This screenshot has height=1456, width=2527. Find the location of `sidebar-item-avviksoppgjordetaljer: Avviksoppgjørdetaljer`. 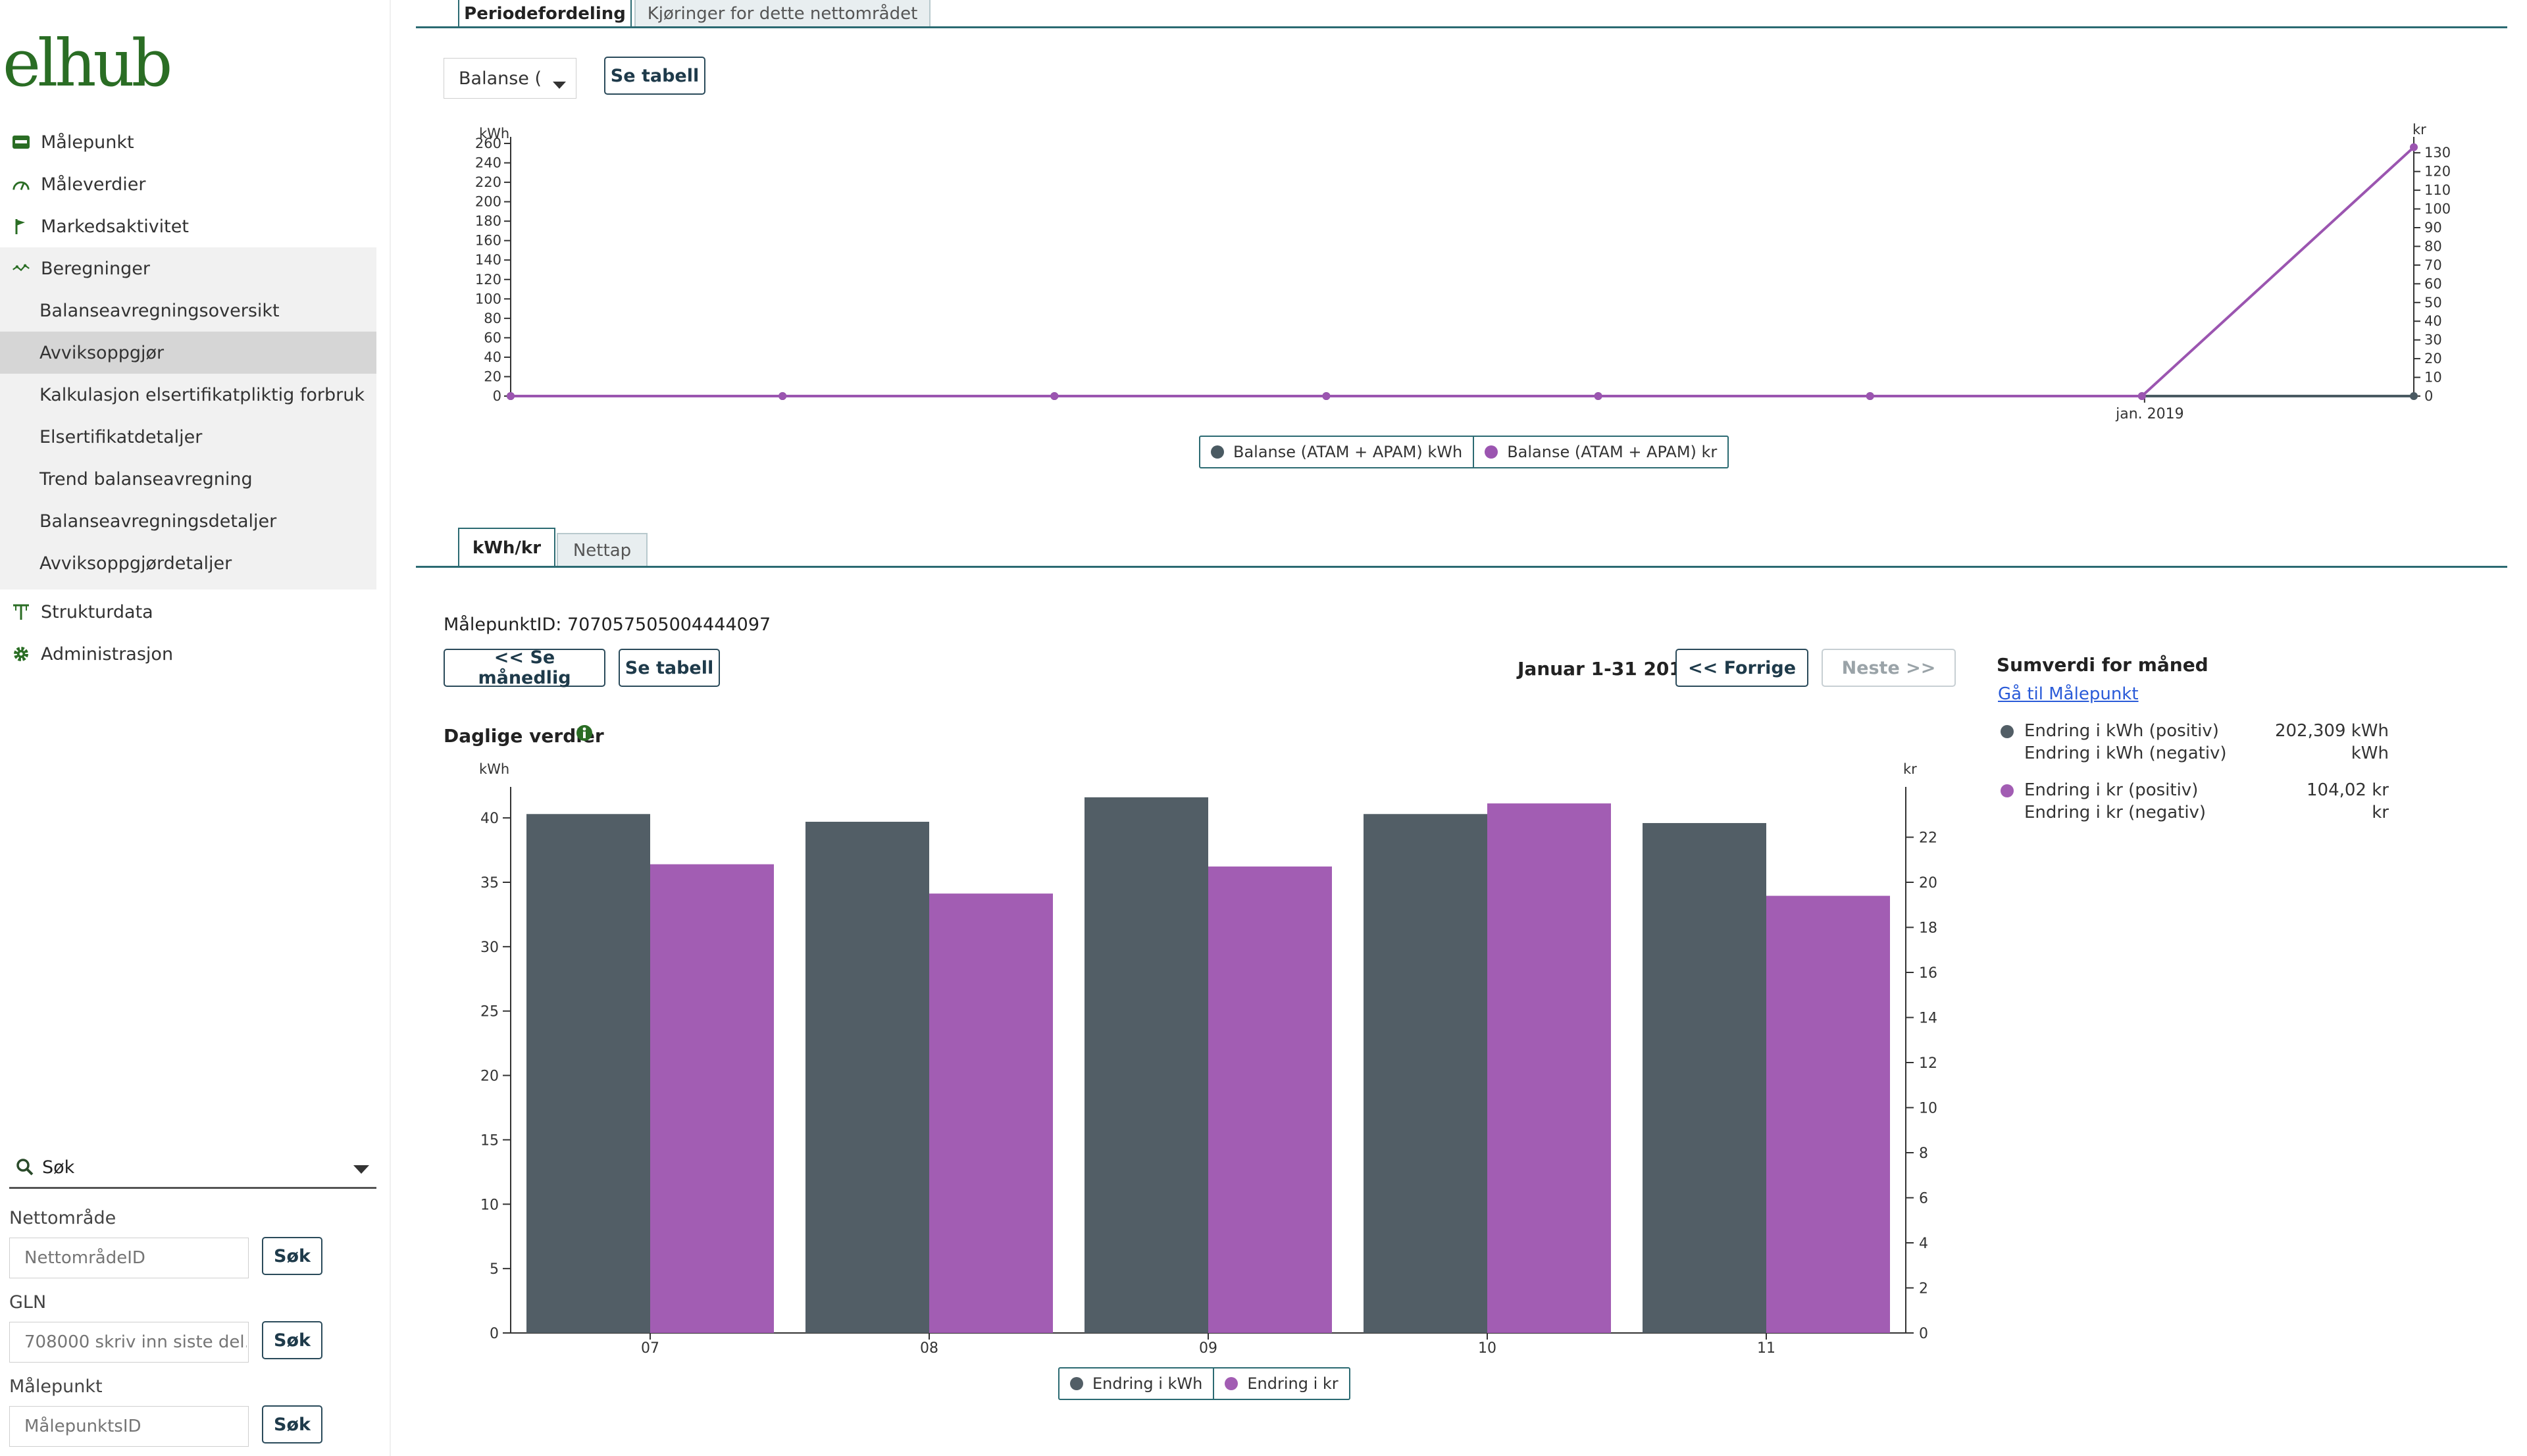

sidebar-item-avviksoppgjordetaljer: Avviksoppgjørdetaljer is located at coordinates (188, 563).